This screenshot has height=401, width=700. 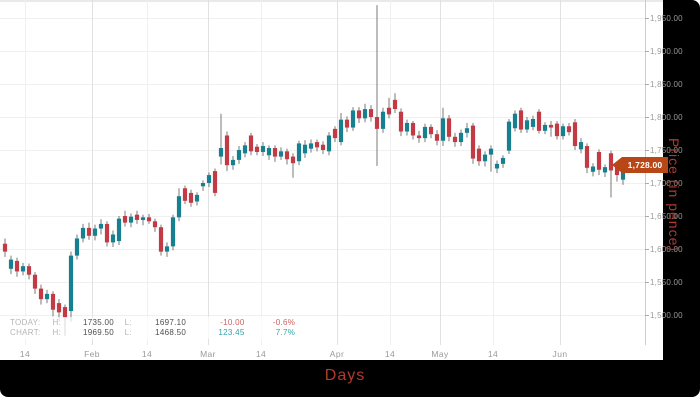 I want to click on legend-chart-high-key: H:, so click(x=57, y=332).